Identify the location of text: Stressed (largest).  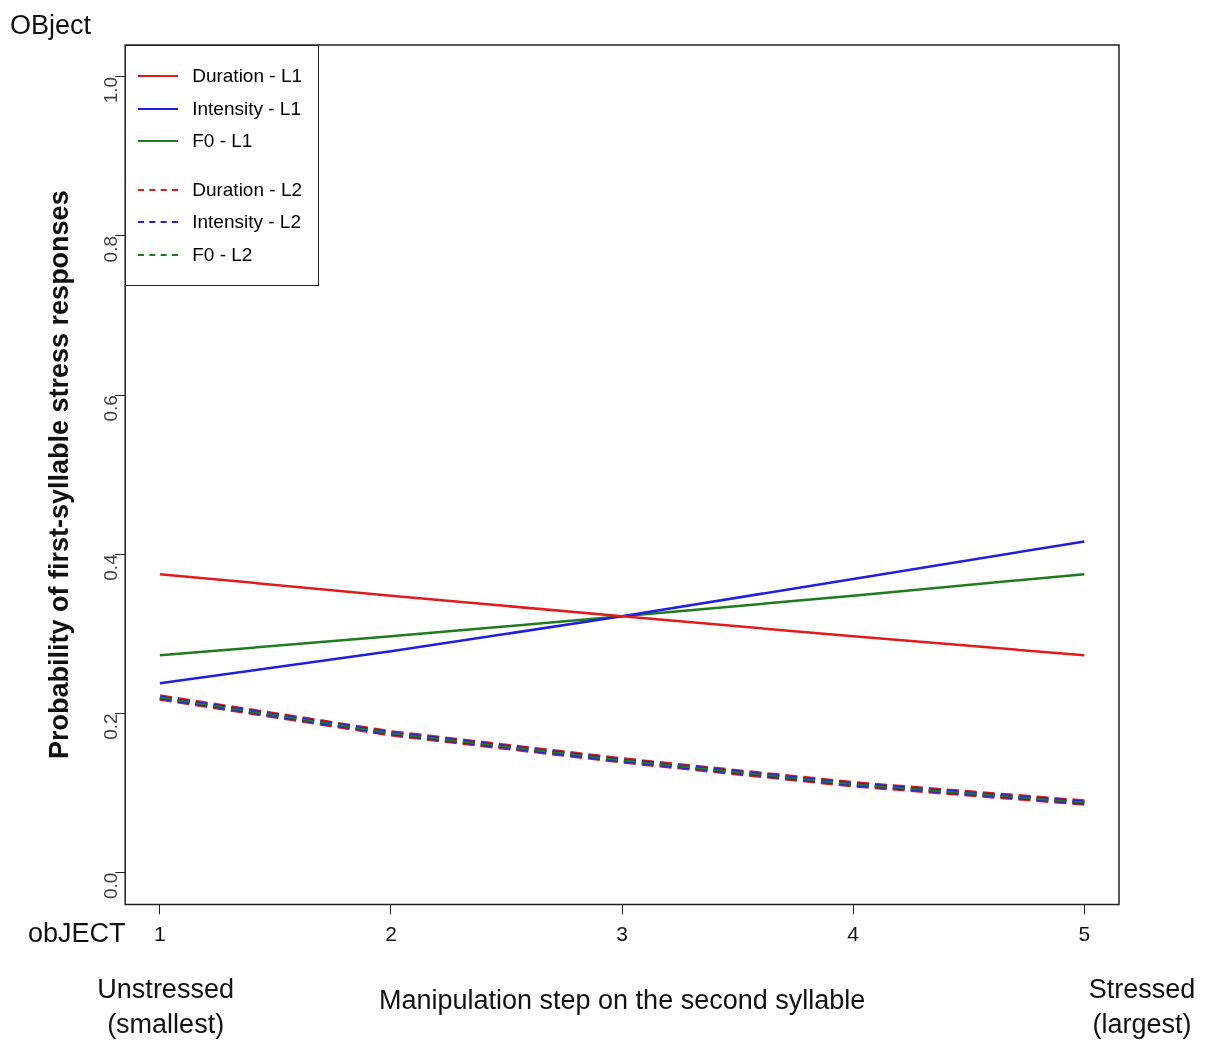
(1142, 1007).